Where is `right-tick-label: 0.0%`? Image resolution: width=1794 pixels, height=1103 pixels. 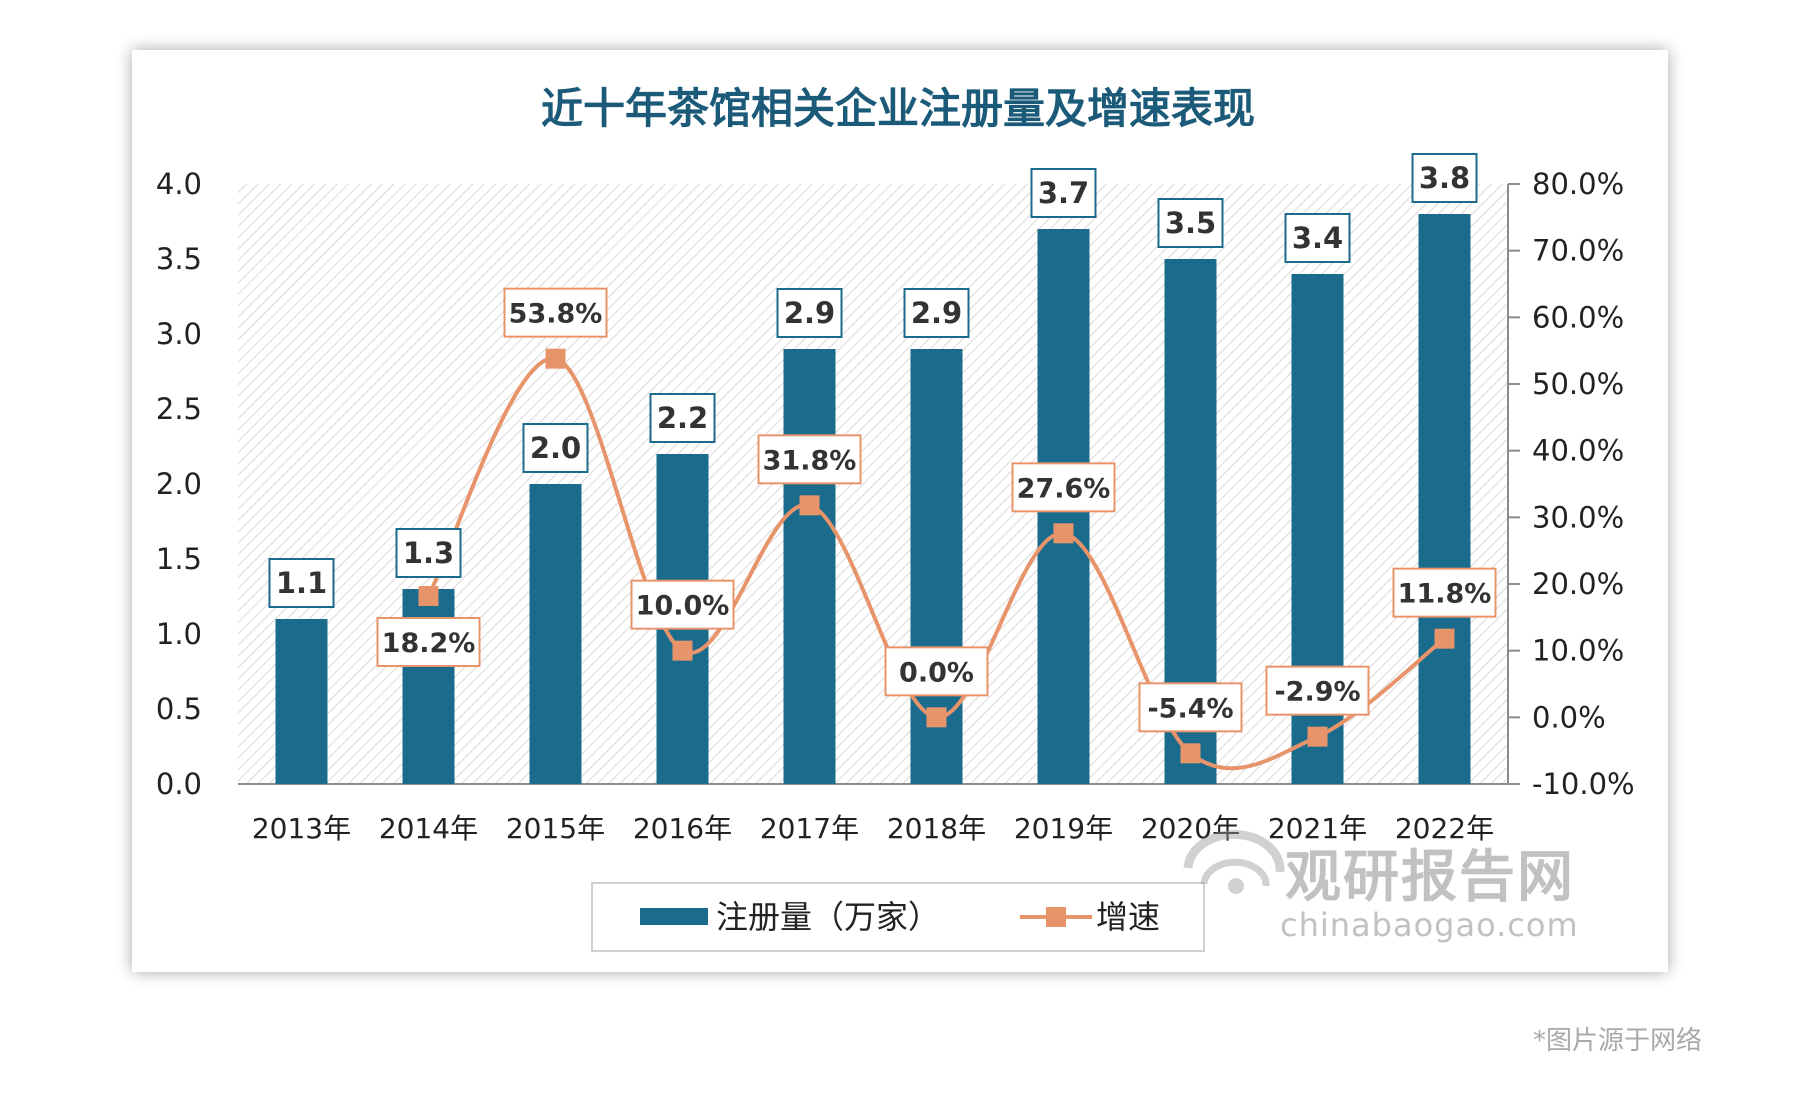 right-tick-label: 0.0% is located at coordinates (1569, 717).